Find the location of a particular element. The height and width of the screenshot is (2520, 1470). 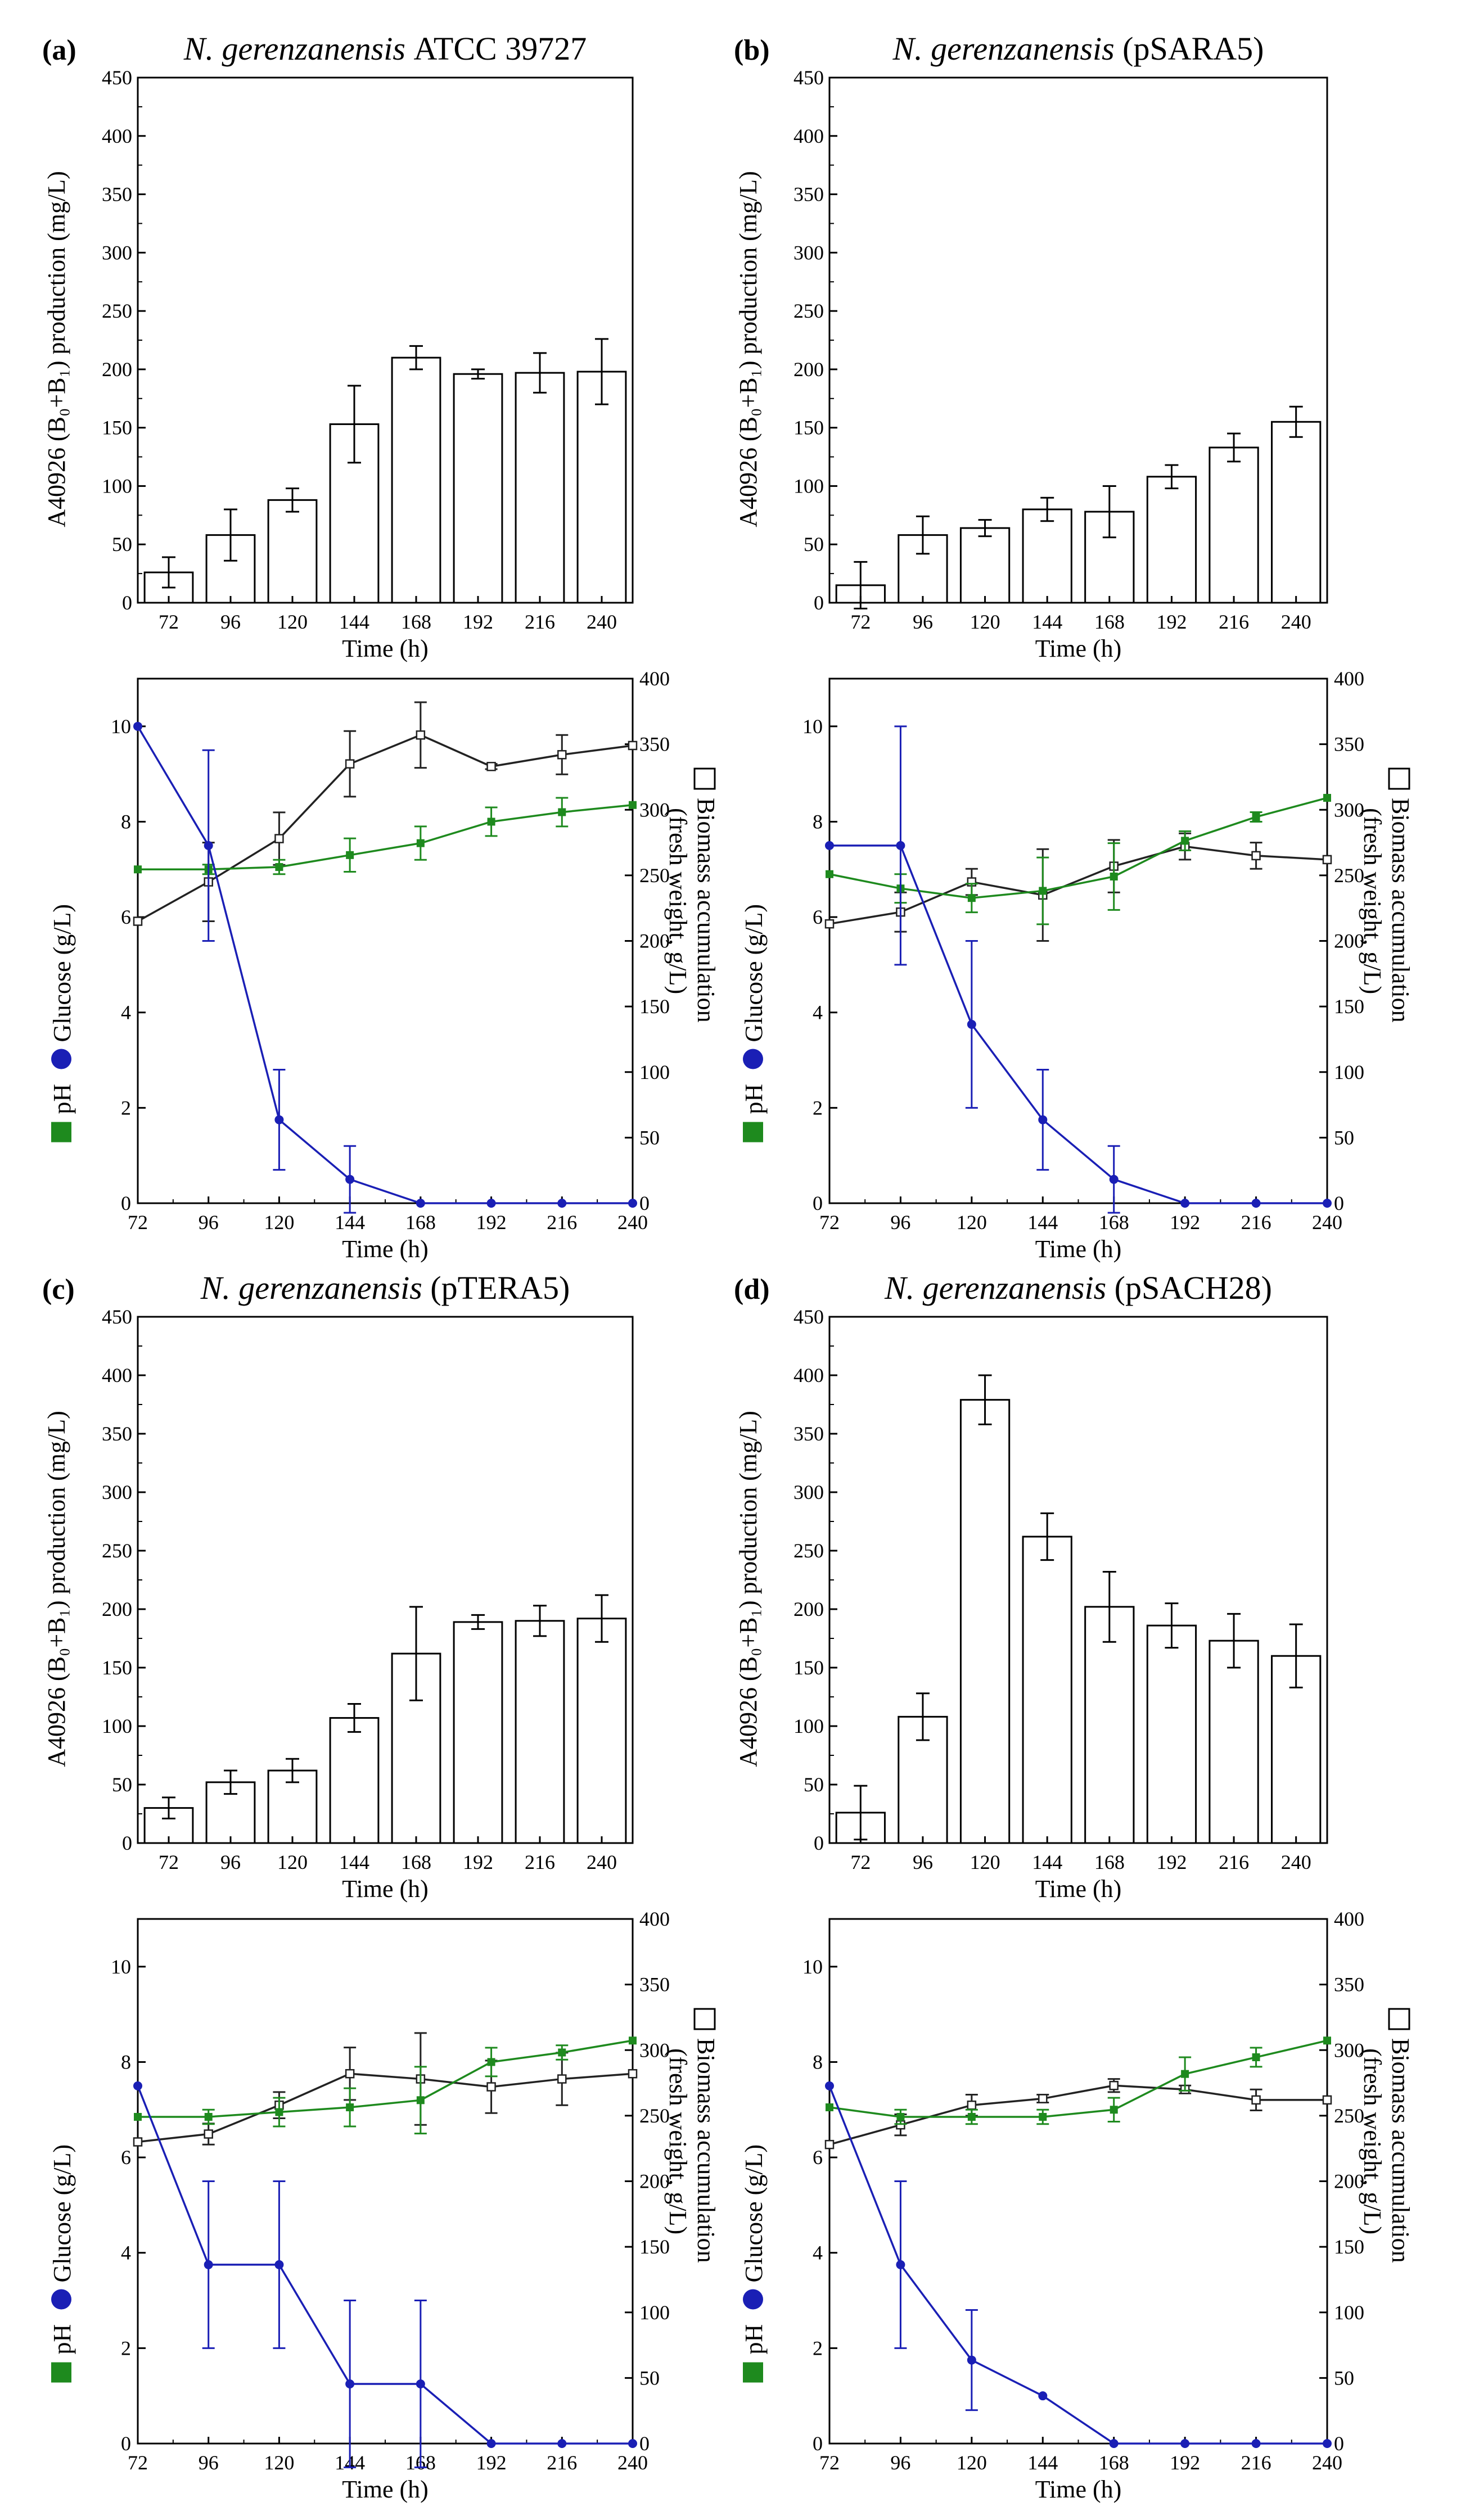

y-axis-title: A40926 (B₀+B₁) production (mg/L) is located at coordinates (748, 349).